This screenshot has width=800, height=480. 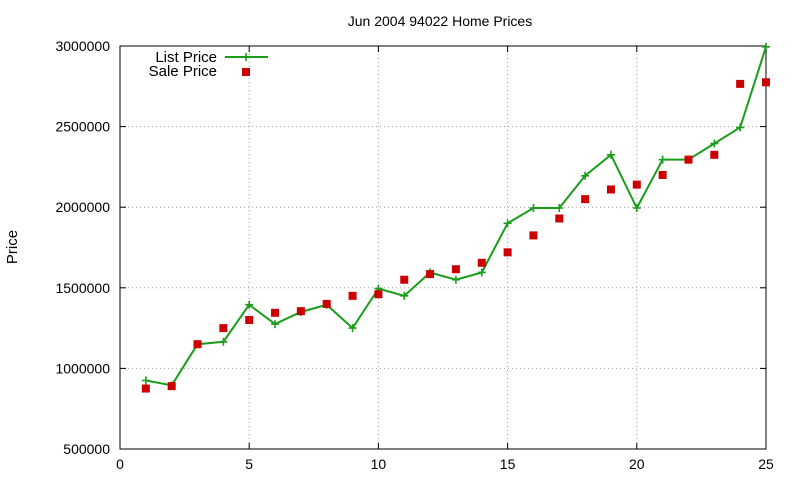 What do you see at coordinates (249, 464) in the screenshot?
I see `x-tick-label: 5` at bounding box center [249, 464].